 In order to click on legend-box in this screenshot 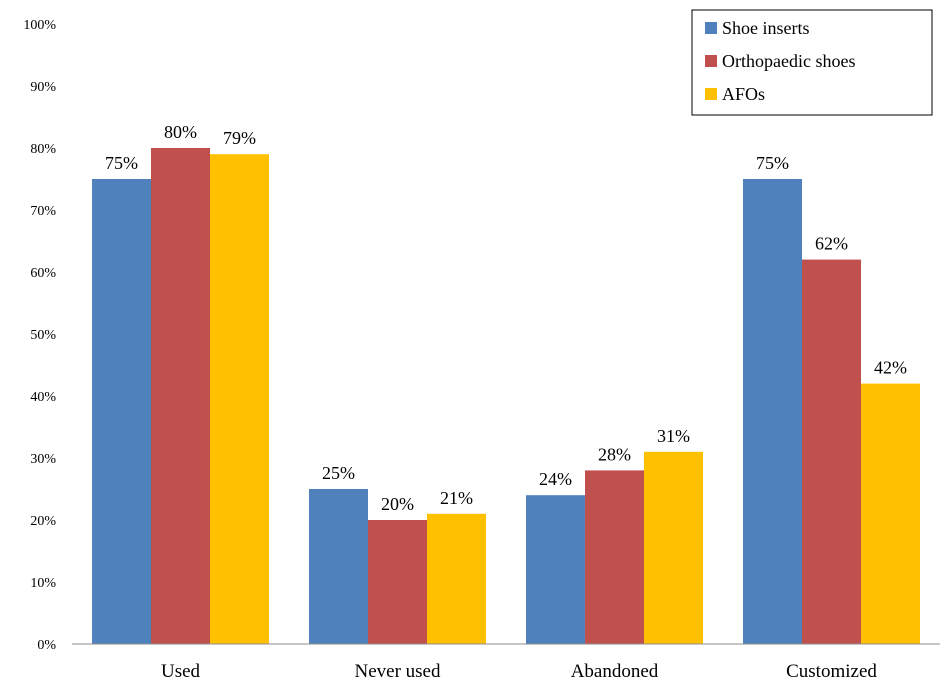, I will do `click(812, 62)`.